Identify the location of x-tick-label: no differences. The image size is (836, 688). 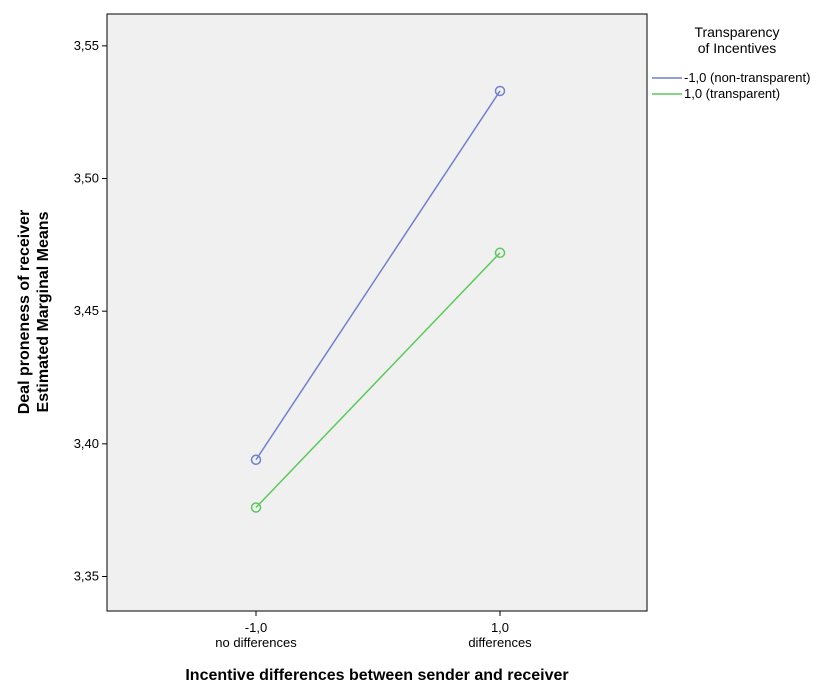
(256, 642).